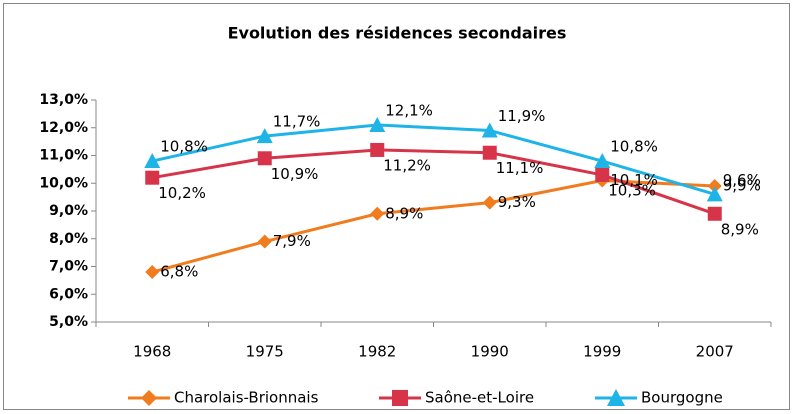 This screenshot has height=414, width=793. I want to click on data-label: 7,9%, so click(292, 241).